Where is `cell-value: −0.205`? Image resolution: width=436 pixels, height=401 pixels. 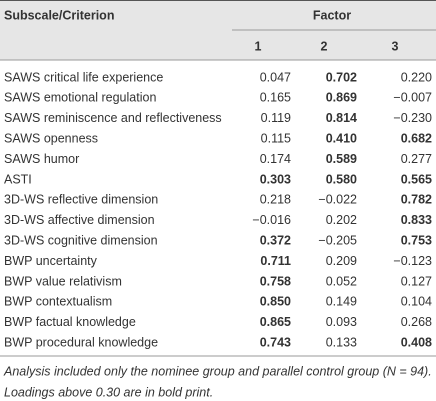
cell-value: −0.205 is located at coordinates (337, 240).